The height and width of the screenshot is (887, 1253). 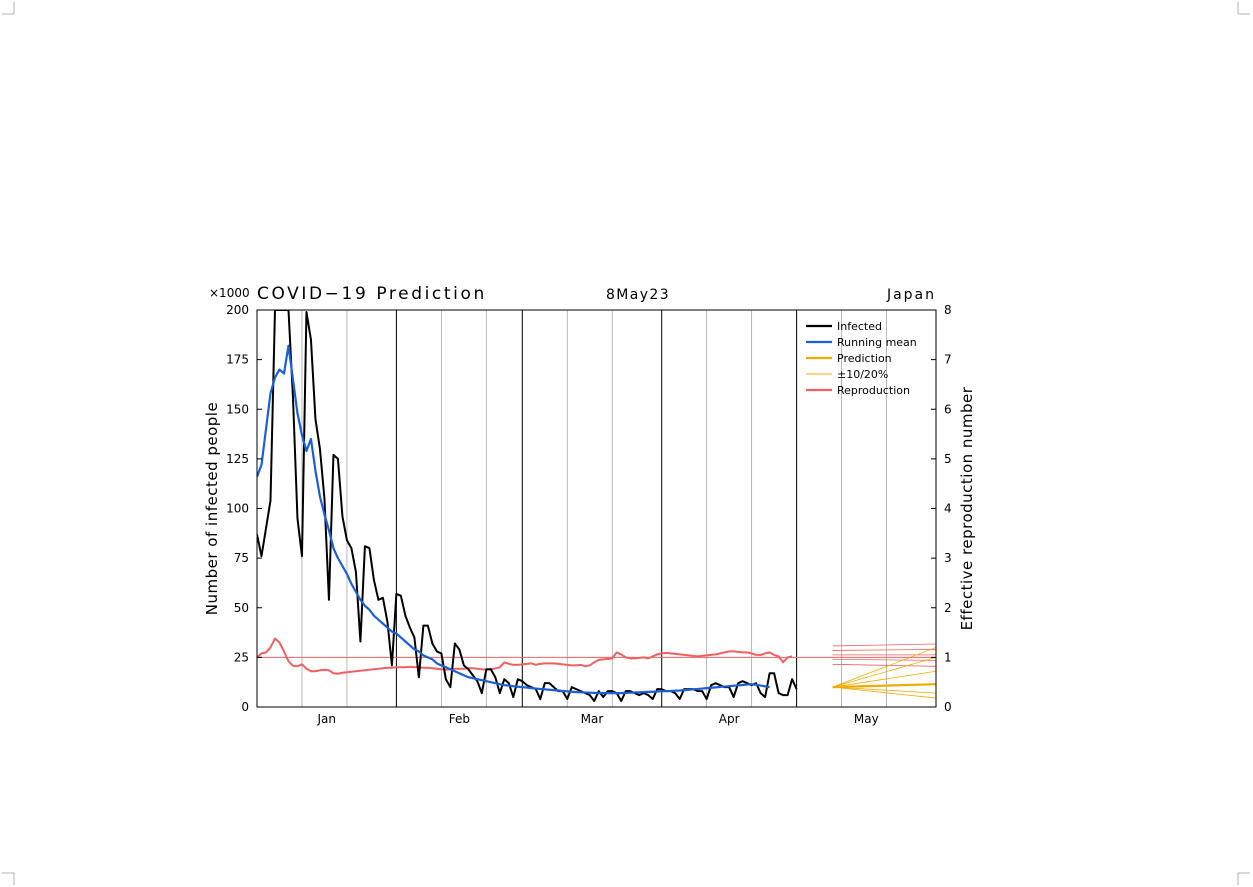 I want to click on y-left-tick-label: 50, so click(x=241, y=608).